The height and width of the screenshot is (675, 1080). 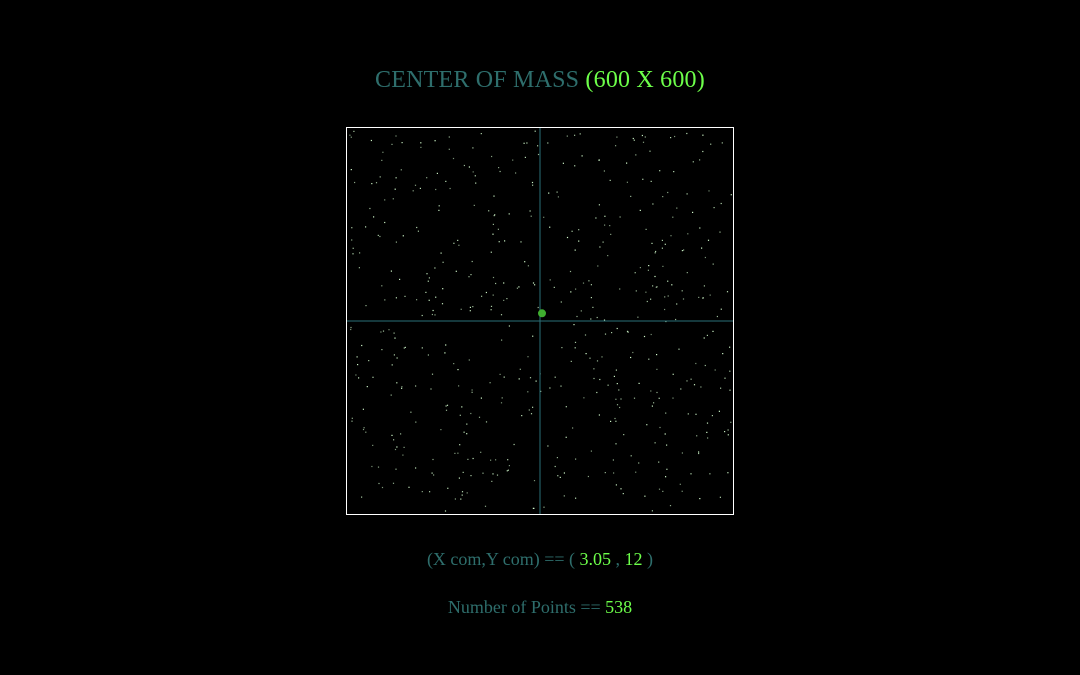 I want to click on com-x-value: 3.05, so click(x=595, y=559).